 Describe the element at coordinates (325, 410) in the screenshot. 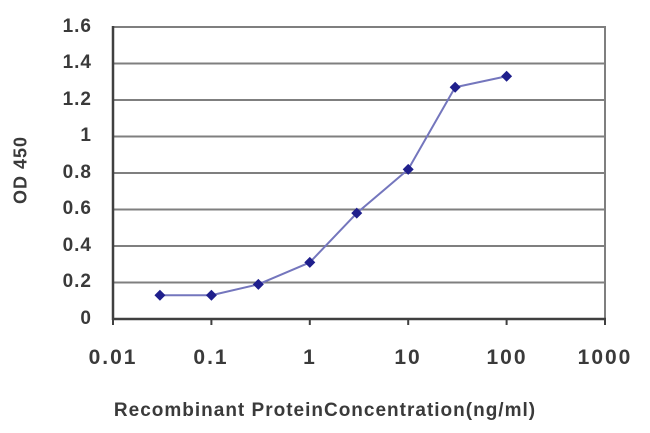

I see `x-axis-title: Recombinant ProteinConcentration(ng/ml)` at that location.